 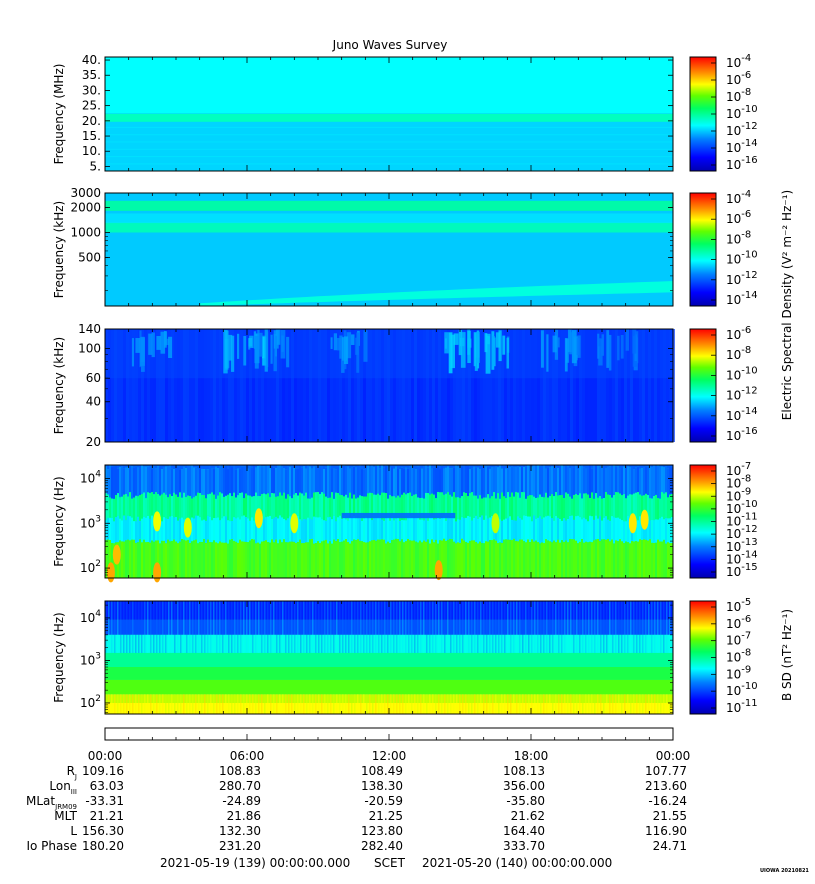 What do you see at coordinates (104, 801) in the screenshot?
I see `ephemeris-value: -33.31` at bounding box center [104, 801].